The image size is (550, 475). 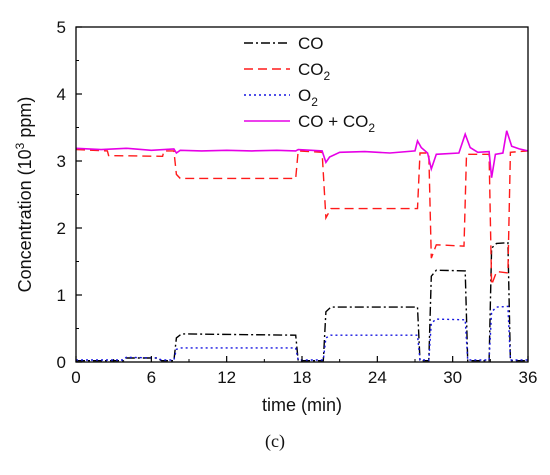 I want to click on x-tick-label: 12, so click(x=226, y=377).